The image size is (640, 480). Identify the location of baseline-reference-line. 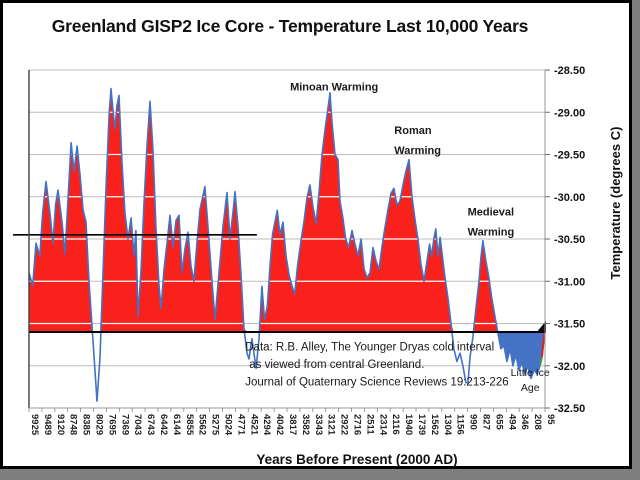
(287, 326).